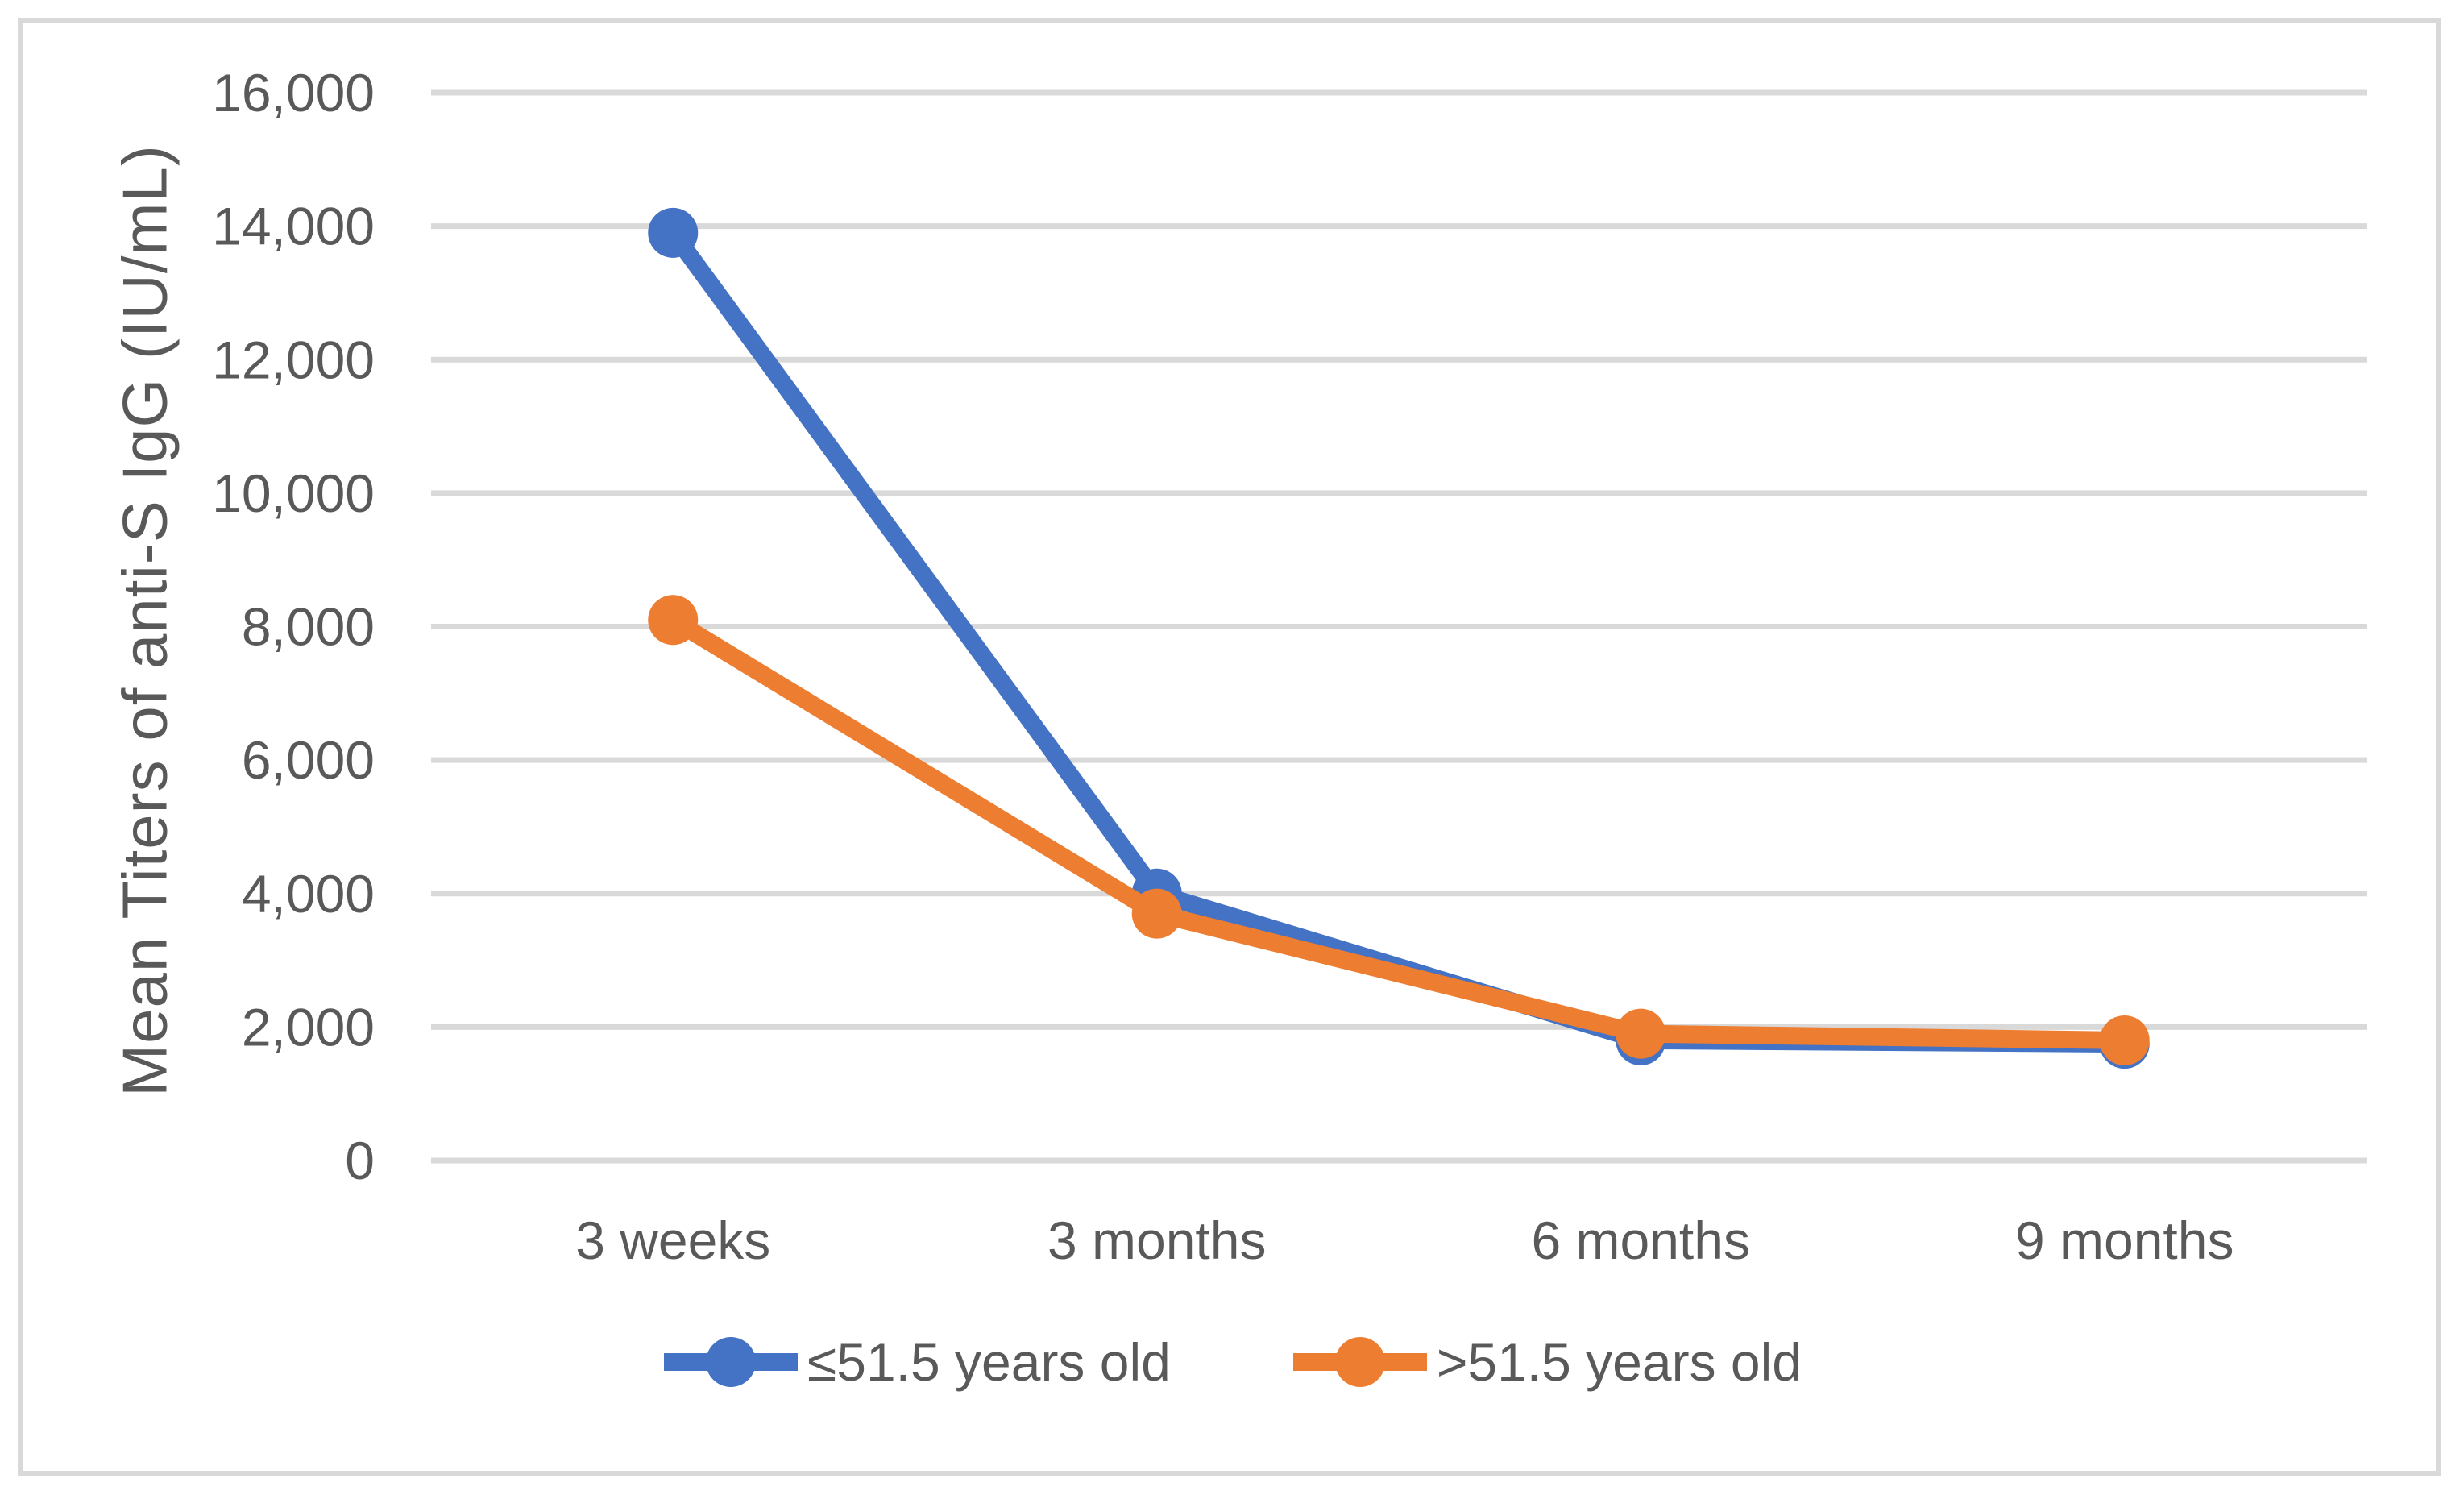 This screenshot has width=2464, height=1499. Describe the element at coordinates (293, 92) in the screenshot. I see `y-tick-label: 16,000` at that location.